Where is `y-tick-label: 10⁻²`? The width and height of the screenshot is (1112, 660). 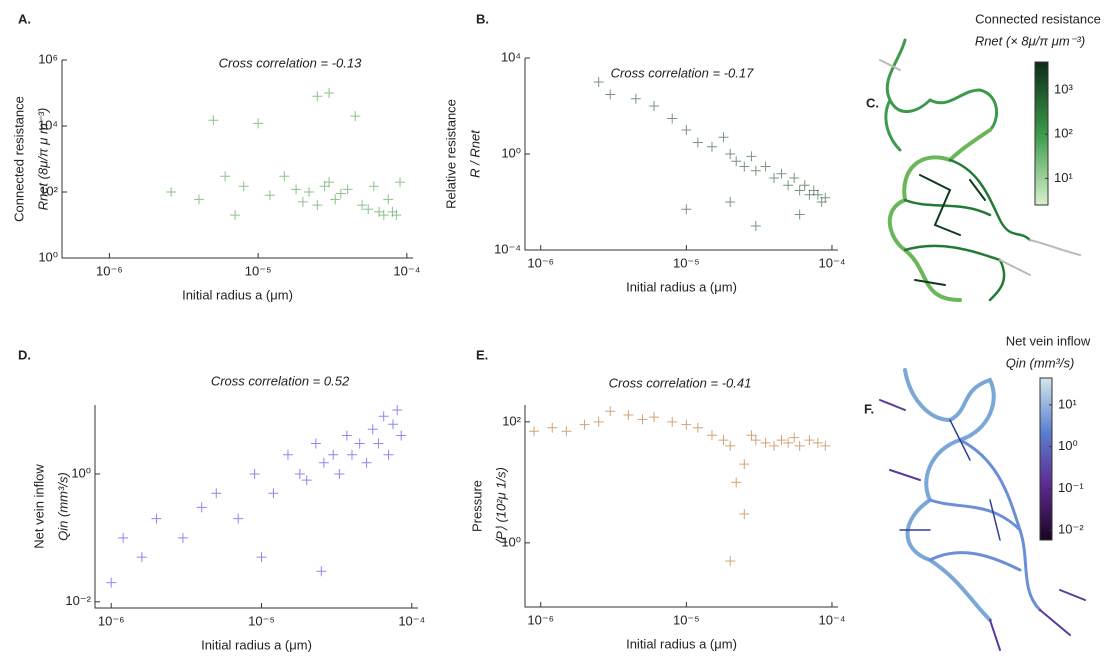 y-tick-label: 10⁻² is located at coordinates (78, 600).